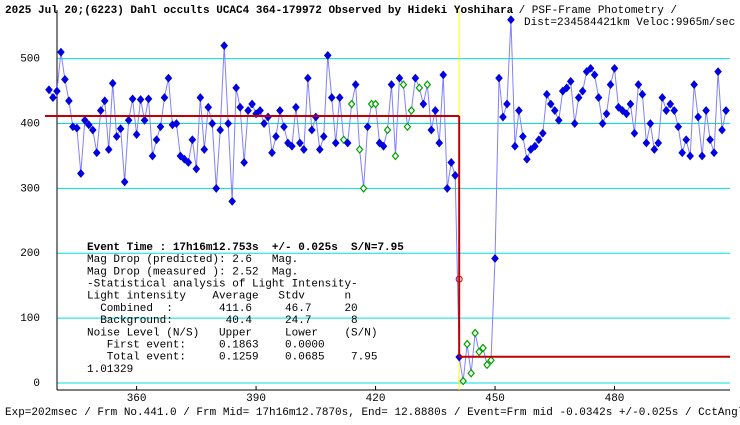 The height and width of the screenshot is (425, 740). What do you see at coordinates (615, 399) in the screenshot?
I see `x-tick-label: 480` at bounding box center [615, 399].